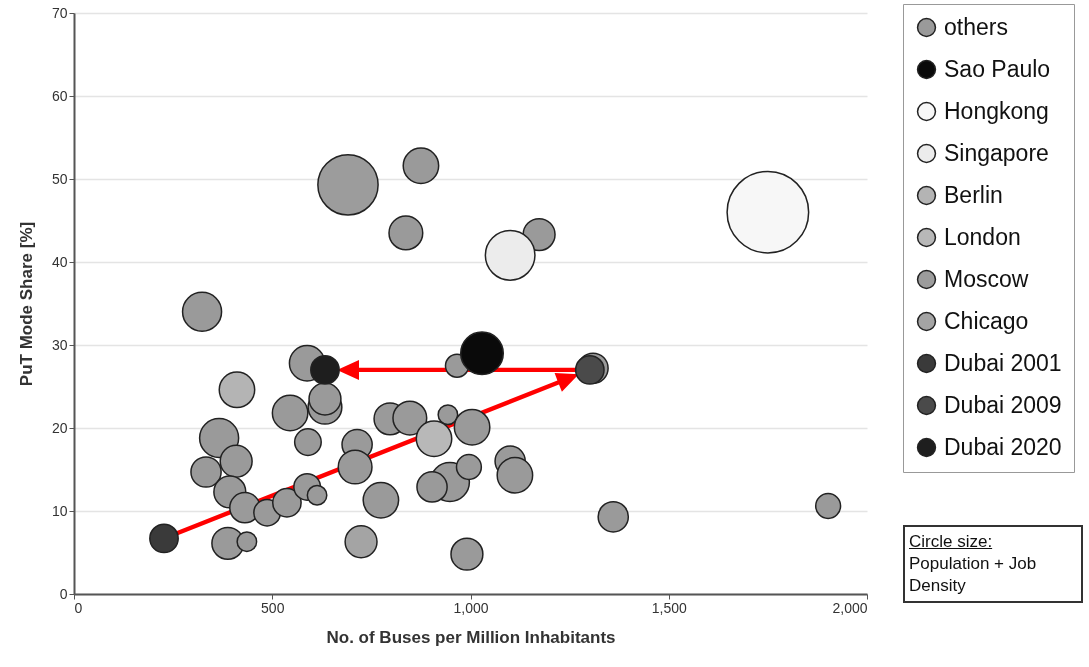  What do you see at coordinates (1003, 446) in the screenshot?
I see `legend-label: Dubai 2020` at bounding box center [1003, 446].